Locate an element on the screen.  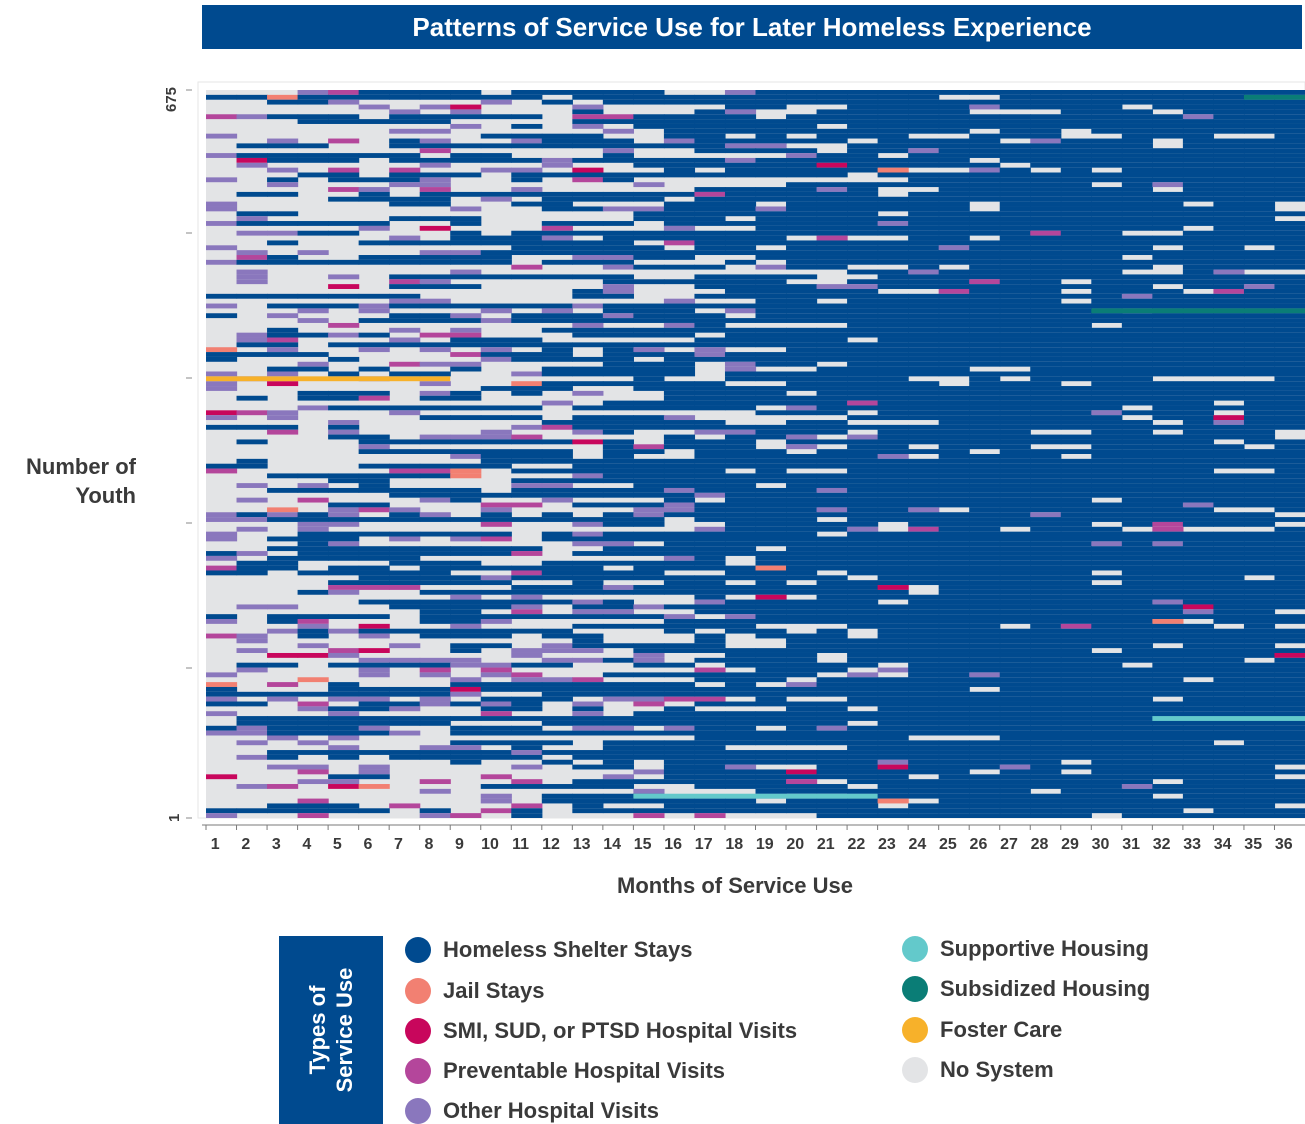
legend-label: No System is located at coordinates (997, 1069).